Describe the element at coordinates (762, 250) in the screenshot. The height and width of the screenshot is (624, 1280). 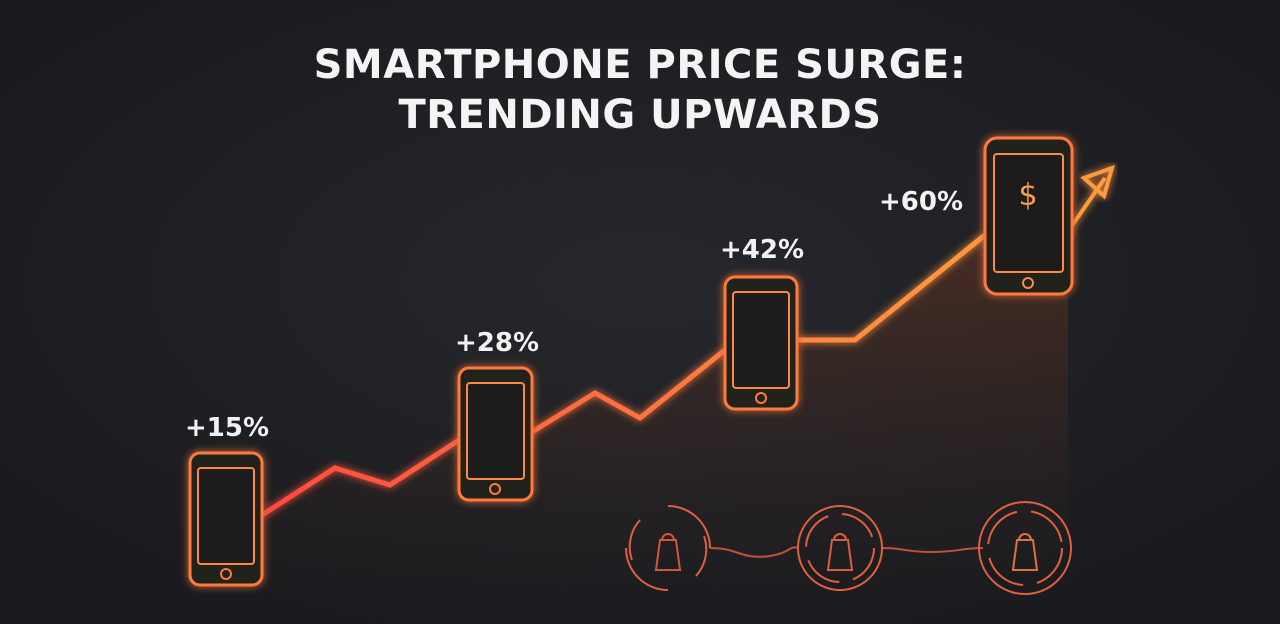
I see `step-label: +42%` at that location.